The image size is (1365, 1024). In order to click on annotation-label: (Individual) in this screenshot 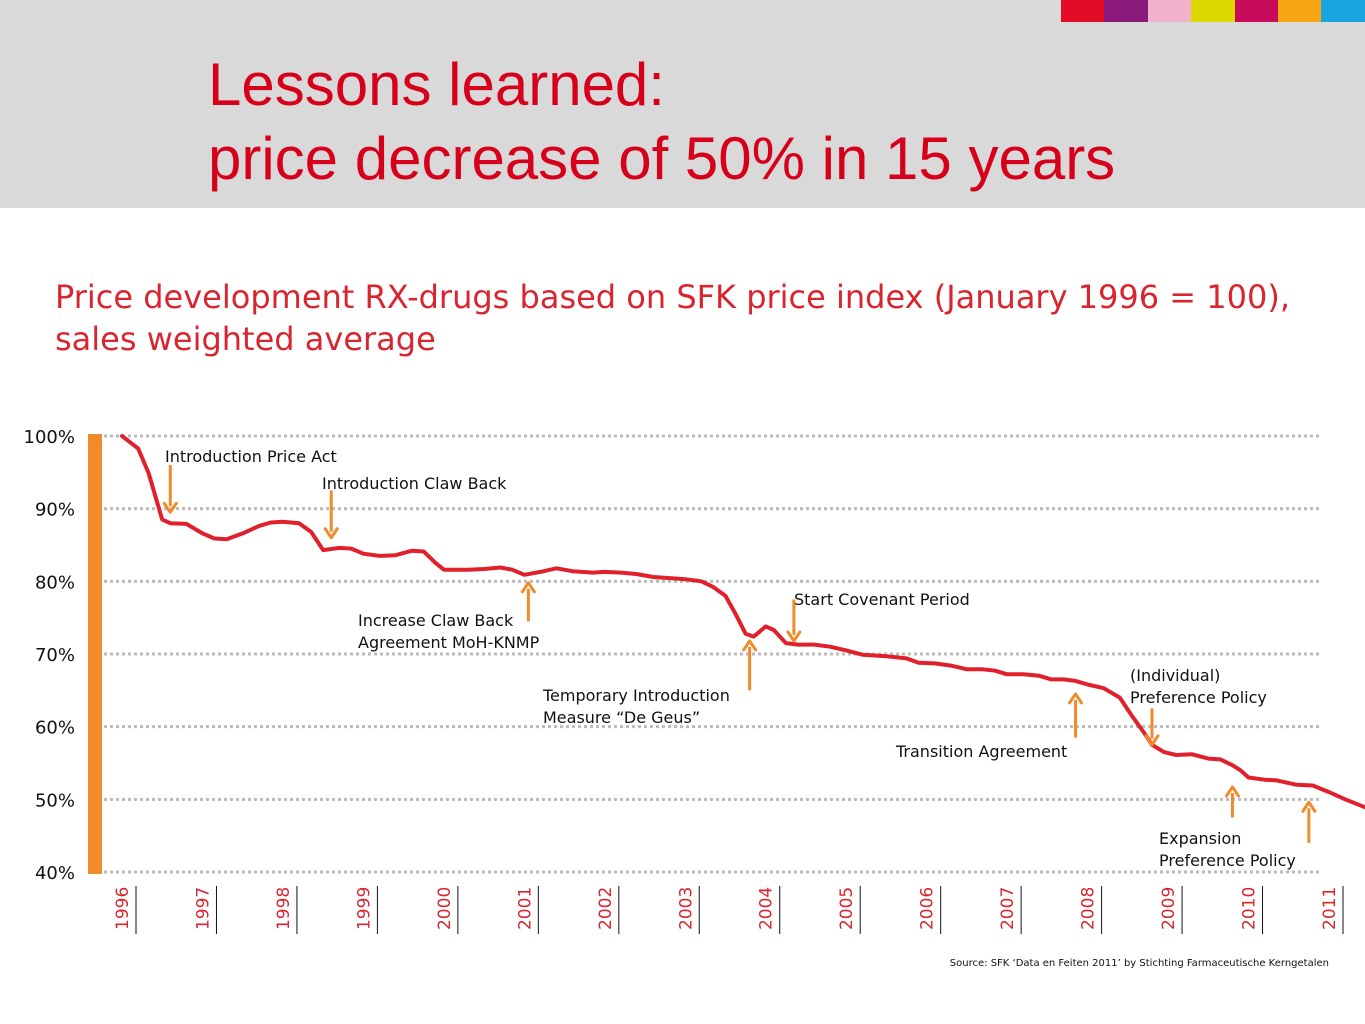, I will do `click(1175, 675)`.